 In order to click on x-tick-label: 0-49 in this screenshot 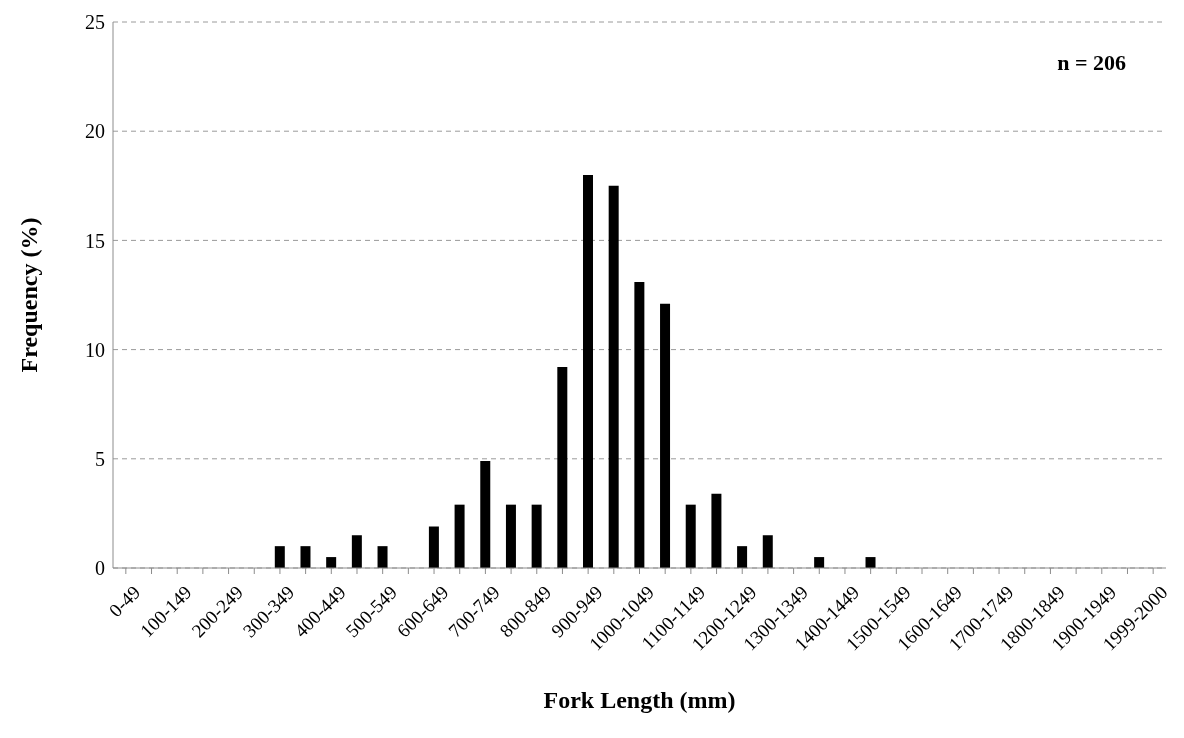, I will do `click(124, 601)`.